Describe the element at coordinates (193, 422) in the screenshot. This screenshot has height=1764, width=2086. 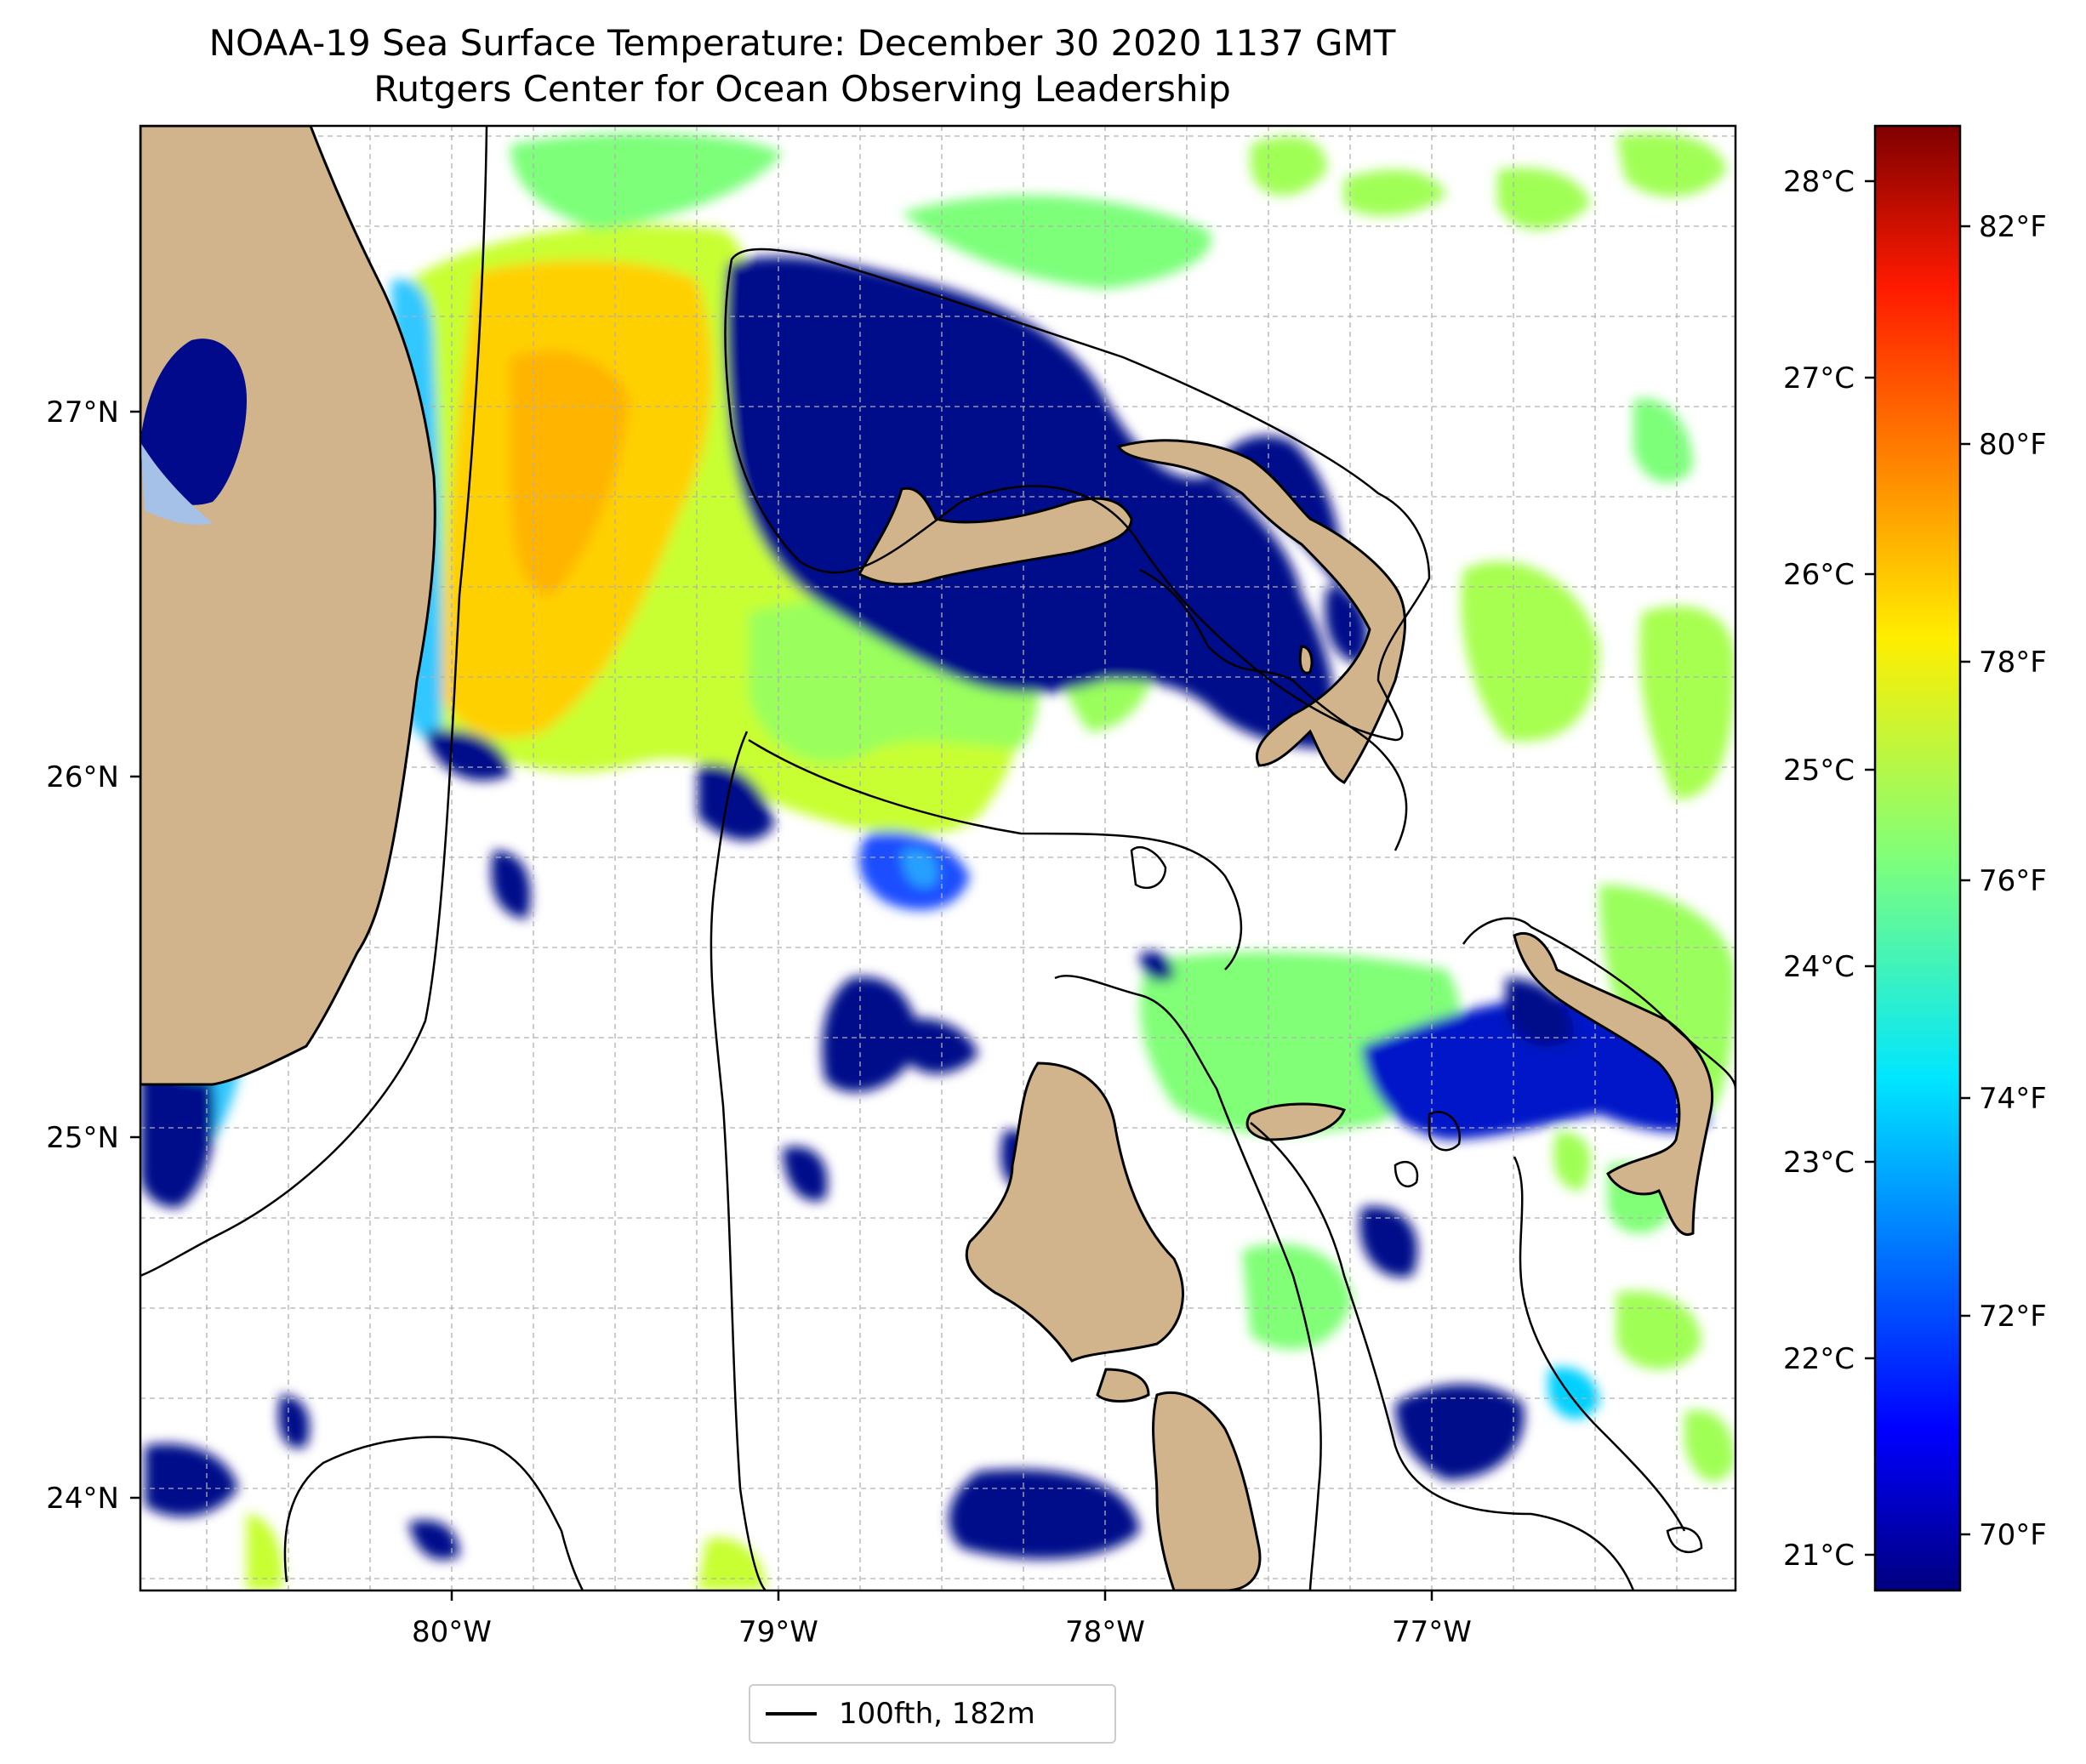
I see `lake-okeechobee` at that location.